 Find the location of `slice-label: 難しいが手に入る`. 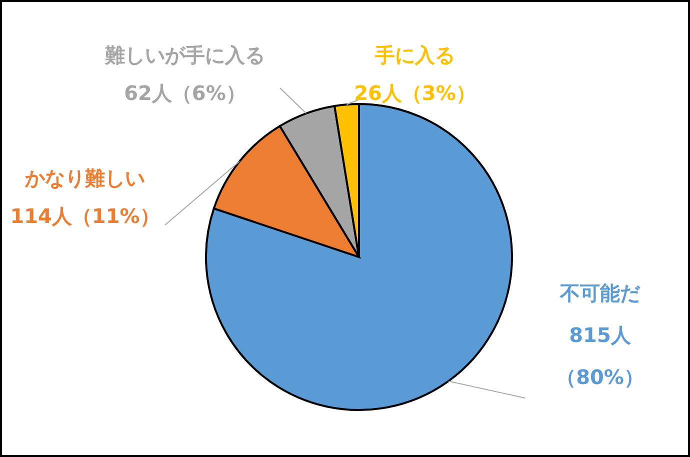

slice-label: 難しいが手に入る is located at coordinates (184, 55).